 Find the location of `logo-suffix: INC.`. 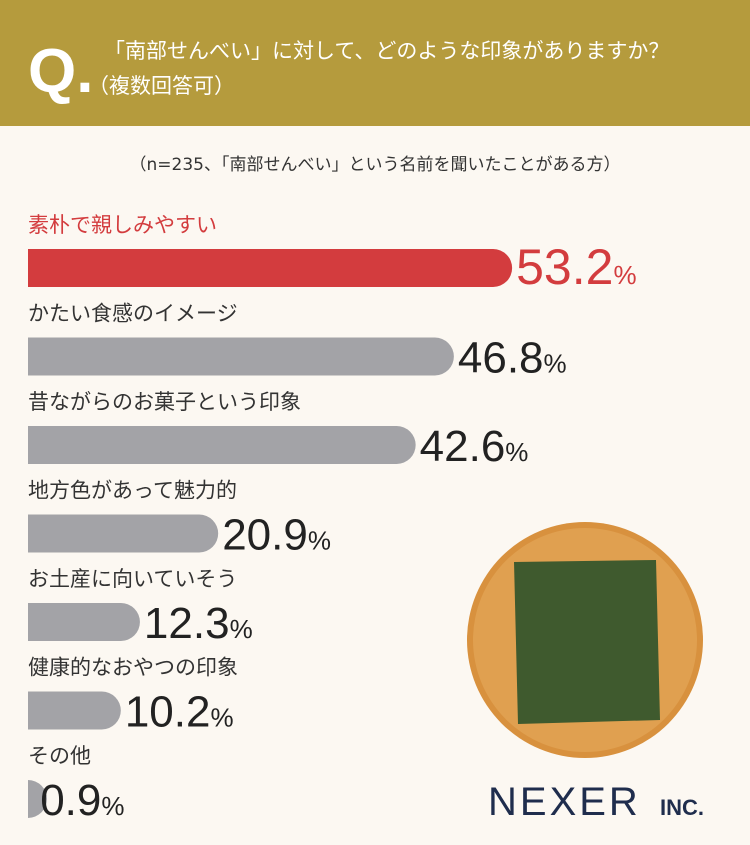

logo-suffix: INC. is located at coordinates (682, 807).